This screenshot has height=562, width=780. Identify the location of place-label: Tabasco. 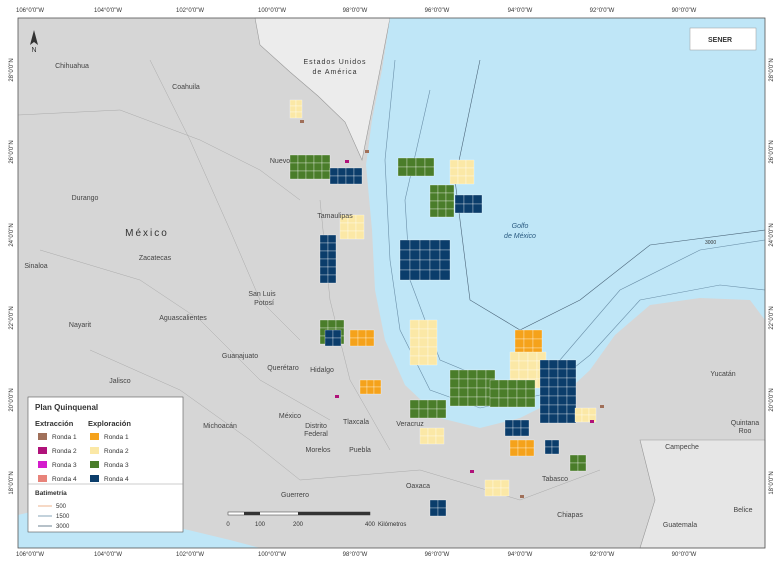
(555, 479).